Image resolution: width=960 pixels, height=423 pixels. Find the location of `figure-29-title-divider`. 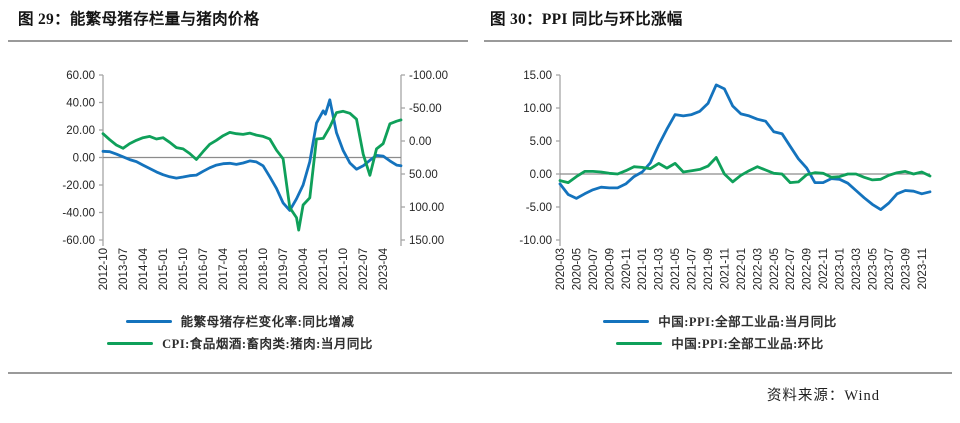

figure-29-title-divider is located at coordinates (238, 41).